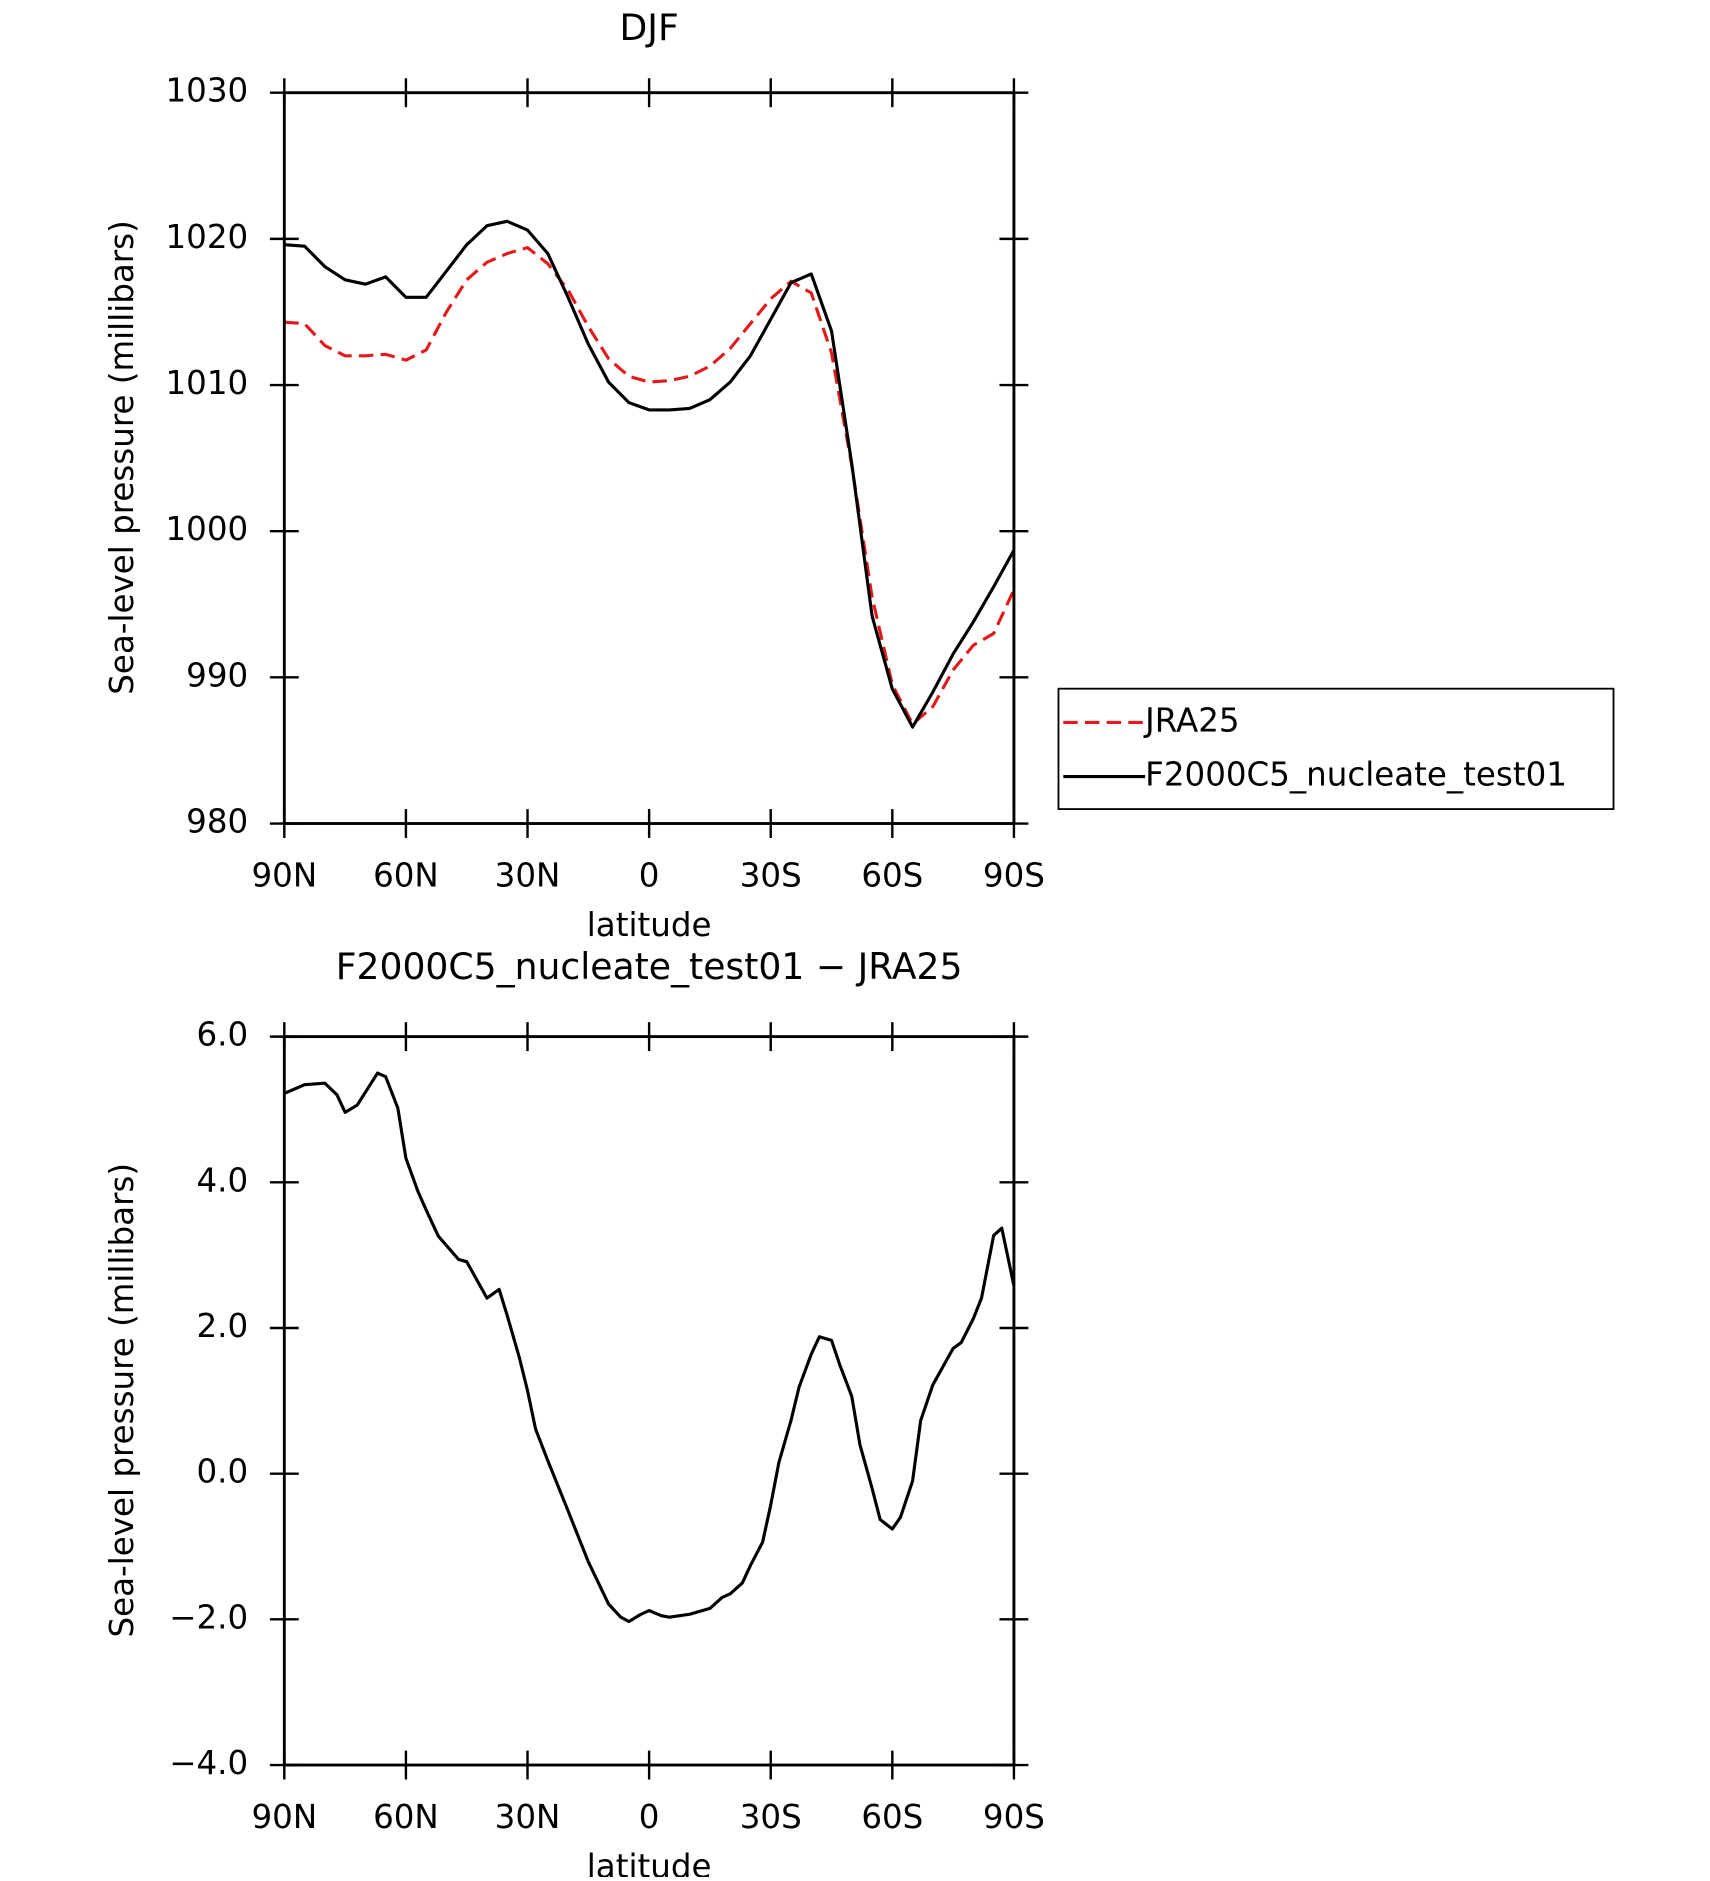  What do you see at coordinates (1356, 775) in the screenshot?
I see `legend-label: F2000C5_nucleate_test01` at bounding box center [1356, 775].